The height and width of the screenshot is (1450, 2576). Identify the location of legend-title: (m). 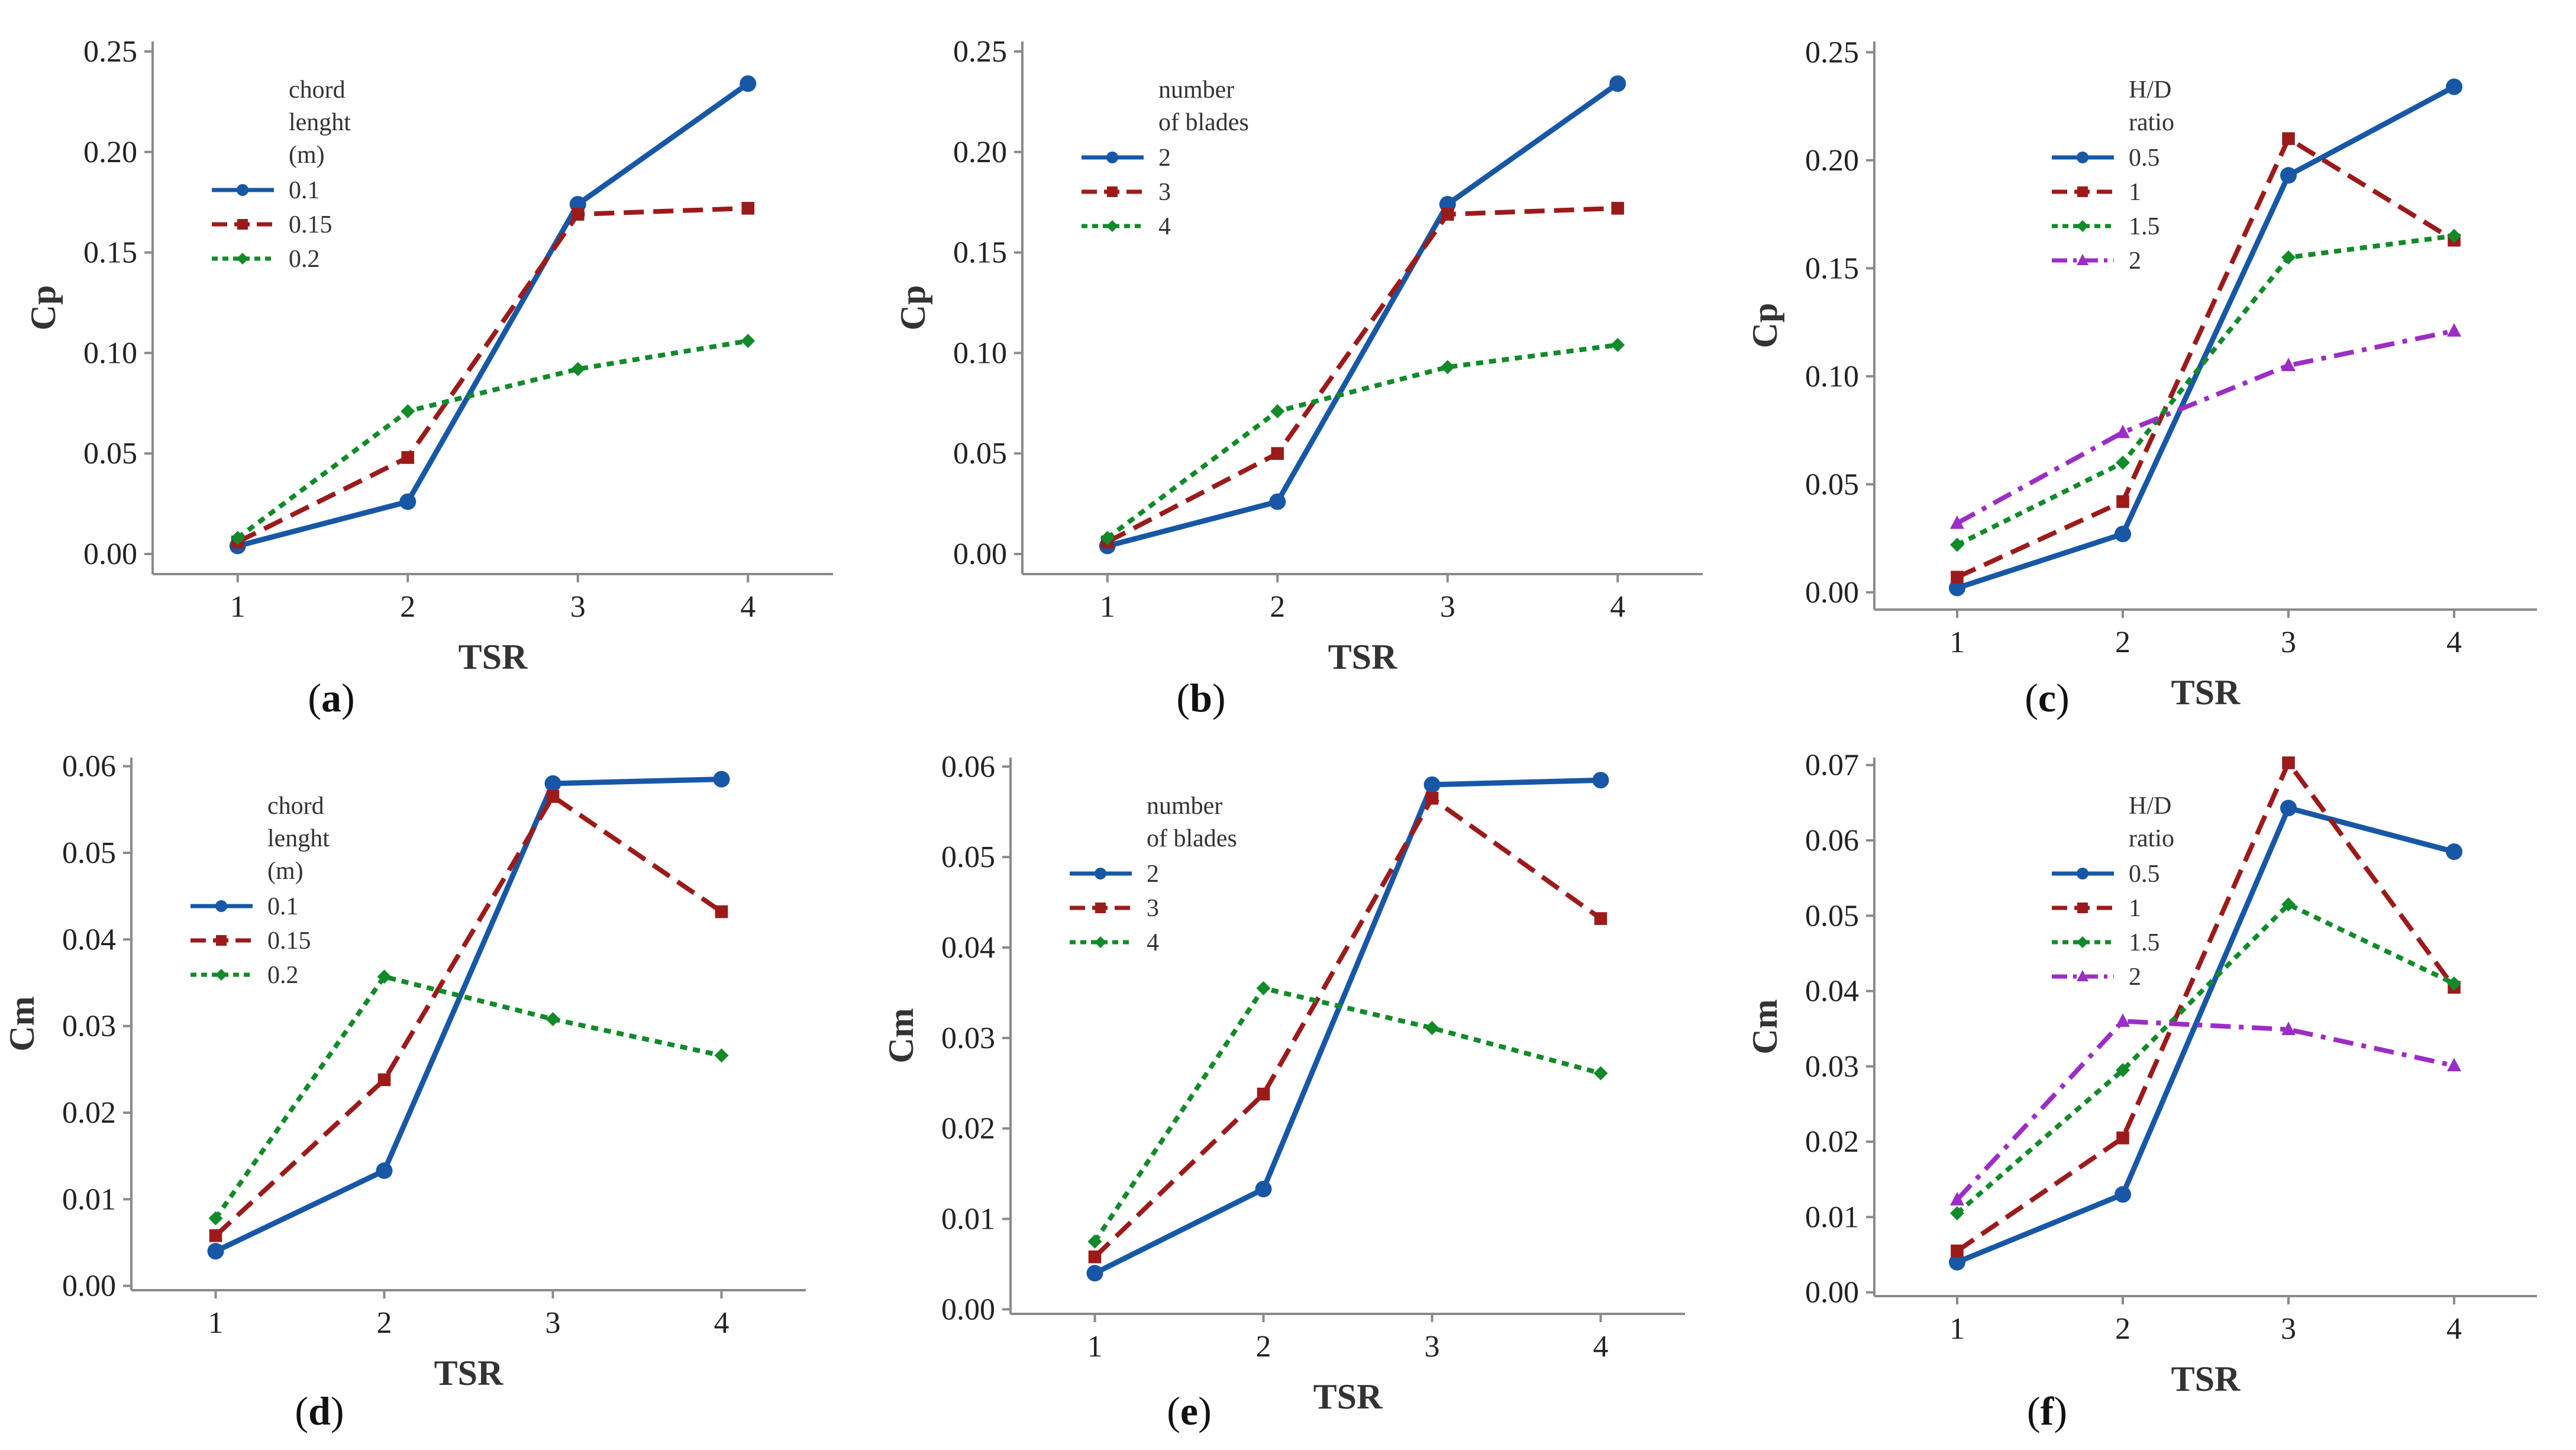
(307, 155).